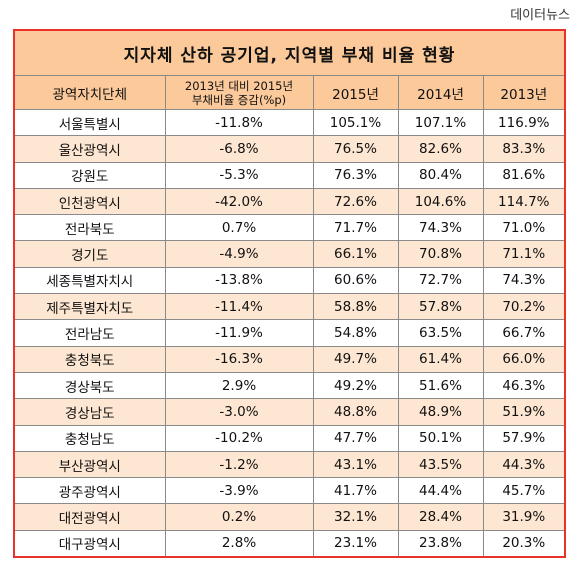  Describe the element at coordinates (90, 359) in the screenshot. I see `cell-region: 충청북도` at that location.